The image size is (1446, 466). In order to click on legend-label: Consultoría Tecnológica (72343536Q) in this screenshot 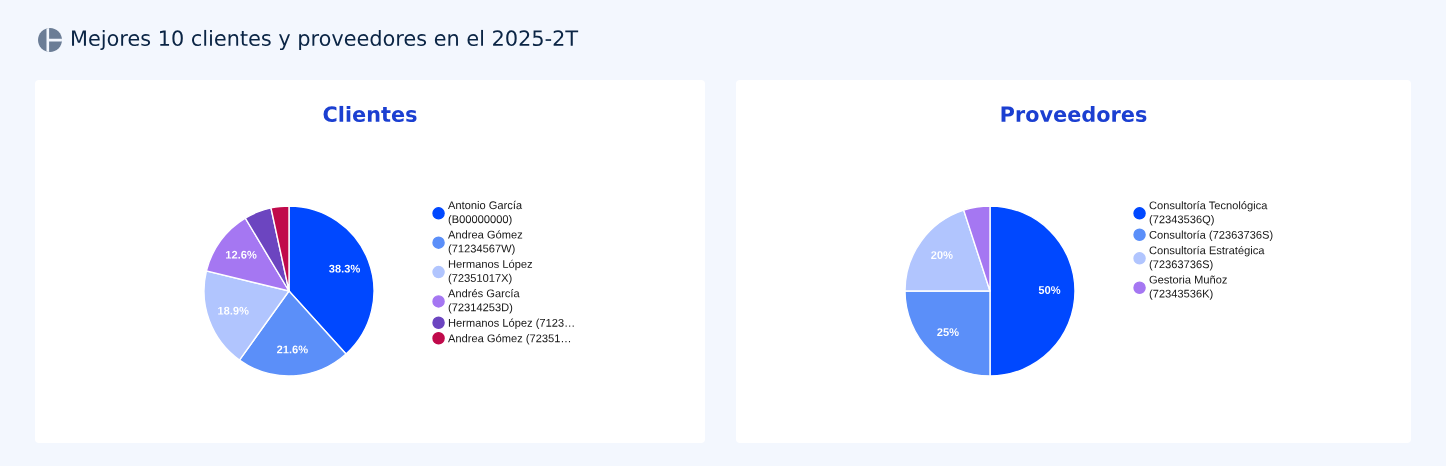, I will do `click(1208, 213)`.